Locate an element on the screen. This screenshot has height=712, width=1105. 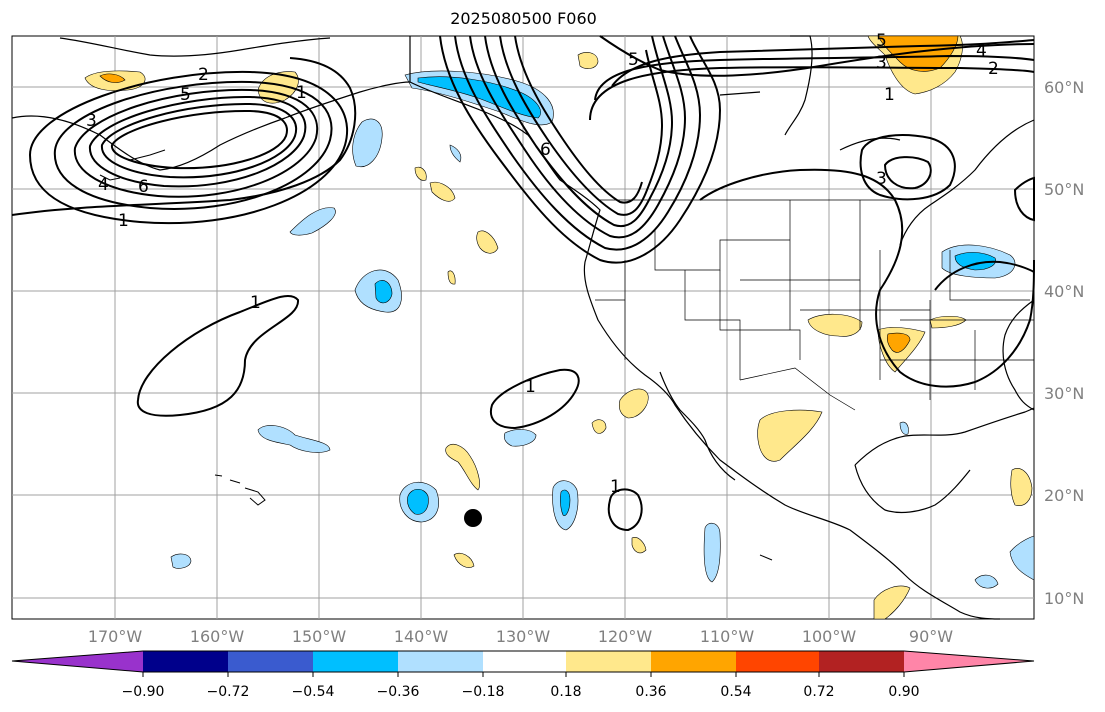
lon-label: 130°W is located at coordinates (523, 636).